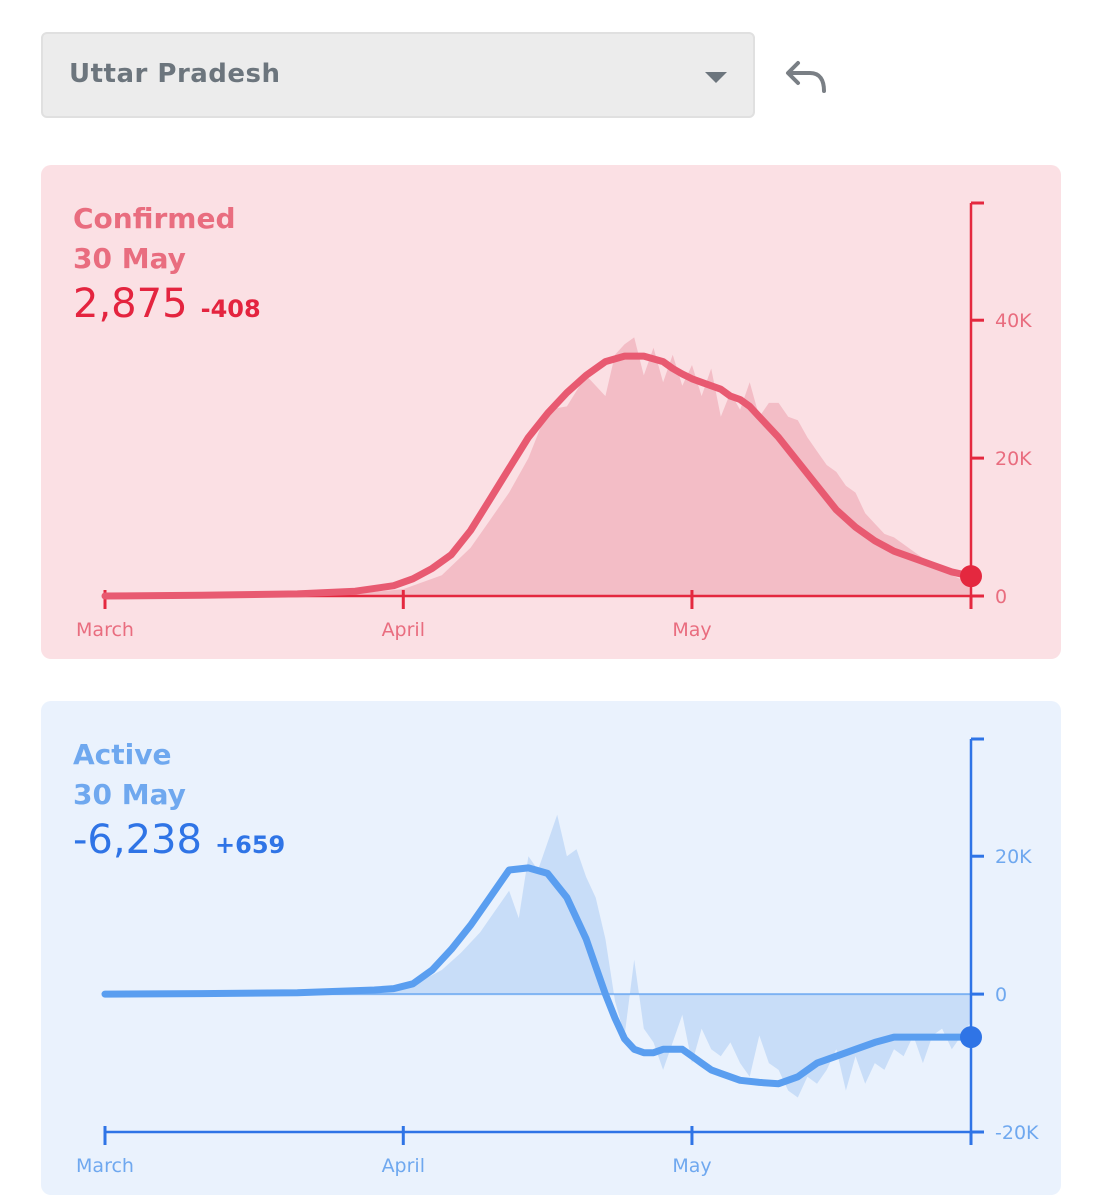 The height and width of the screenshot is (1200, 1103). I want to click on undo-arrow-icon, so click(807, 78).